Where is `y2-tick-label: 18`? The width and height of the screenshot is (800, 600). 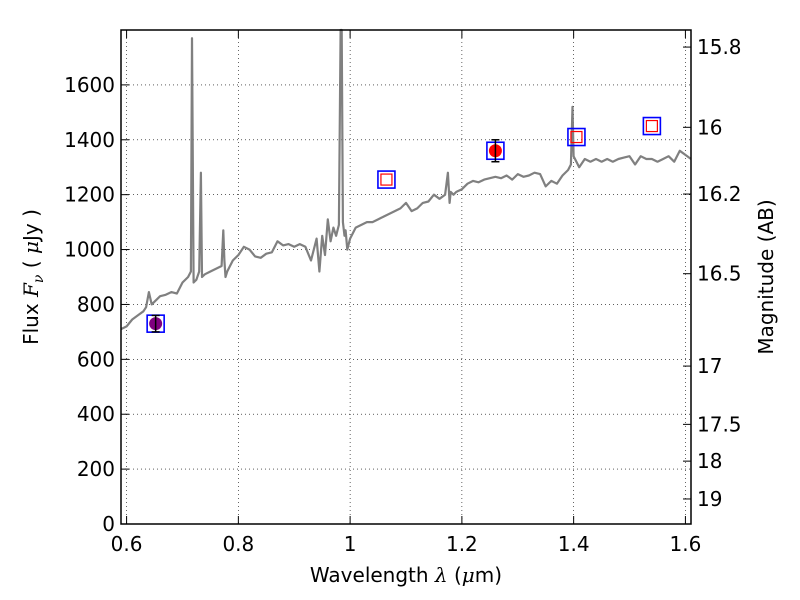
y2-tick-label: 18 is located at coordinates (709, 461).